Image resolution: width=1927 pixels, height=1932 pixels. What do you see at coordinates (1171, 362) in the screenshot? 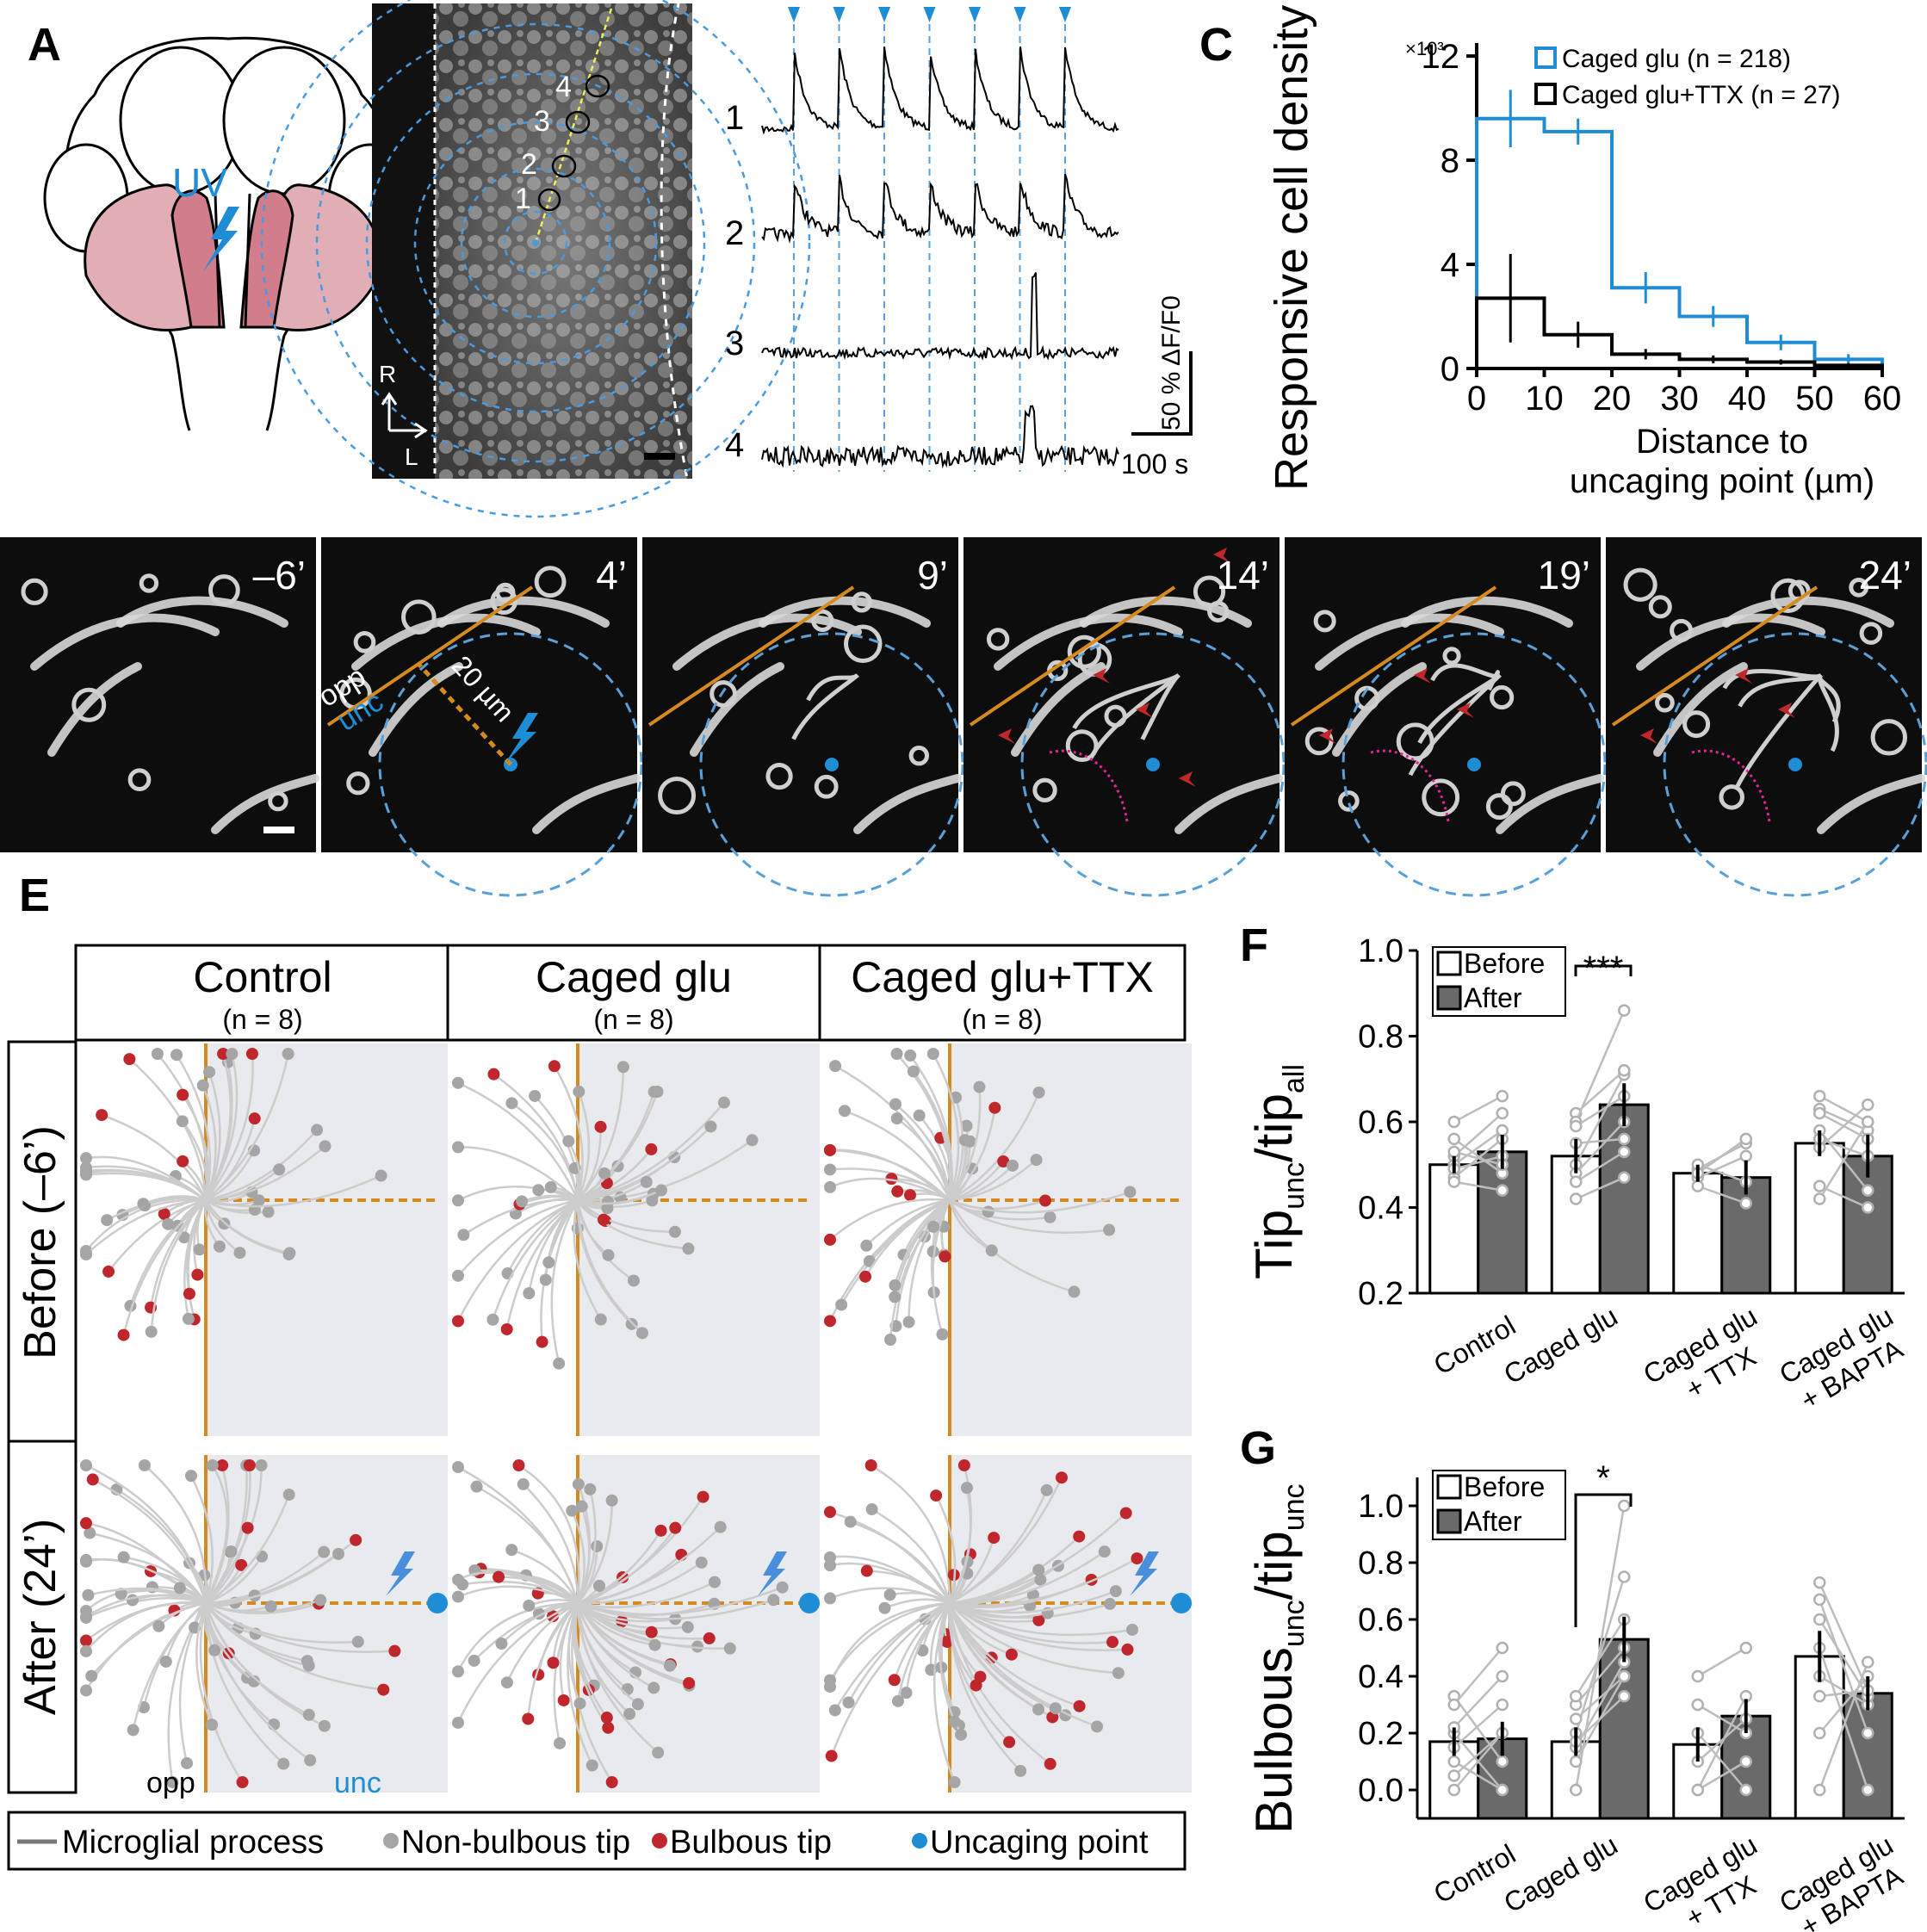
I see `scale-y-label: 50 % ΔF/F0` at bounding box center [1171, 362].